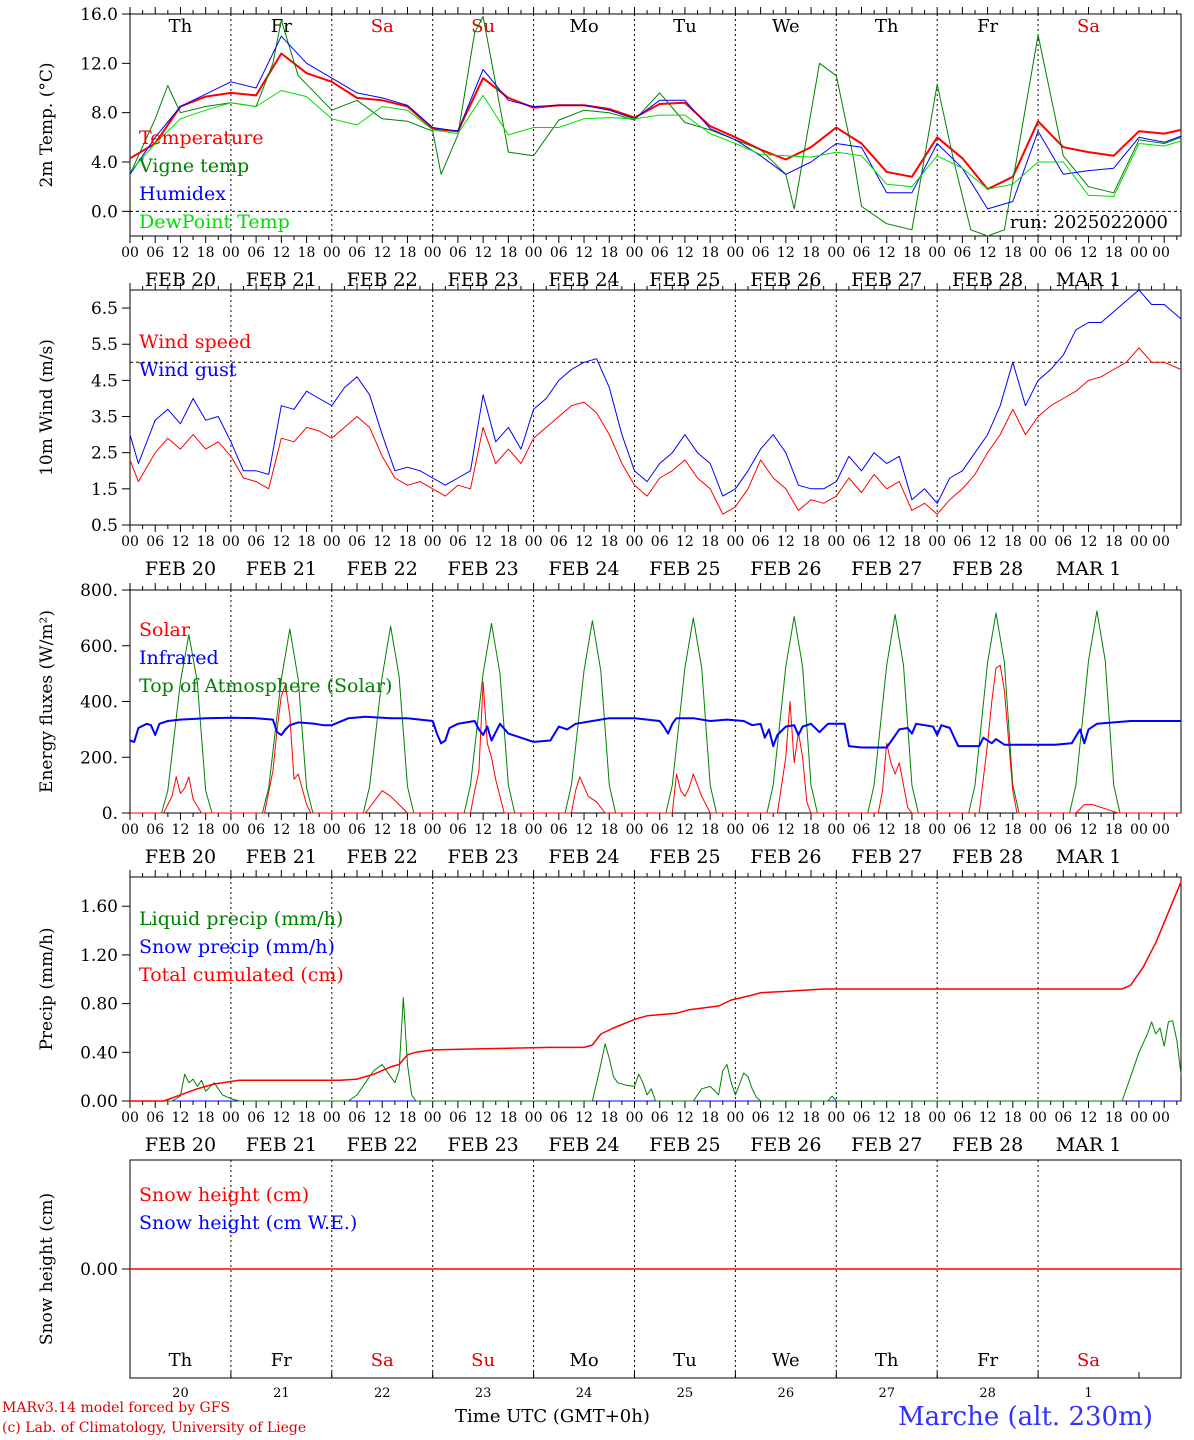 The image size is (1194, 1440). Describe the element at coordinates (552, 1416) in the screenshot. I see `x-axis-label: Time UTC (GMT+0h)` at that location.